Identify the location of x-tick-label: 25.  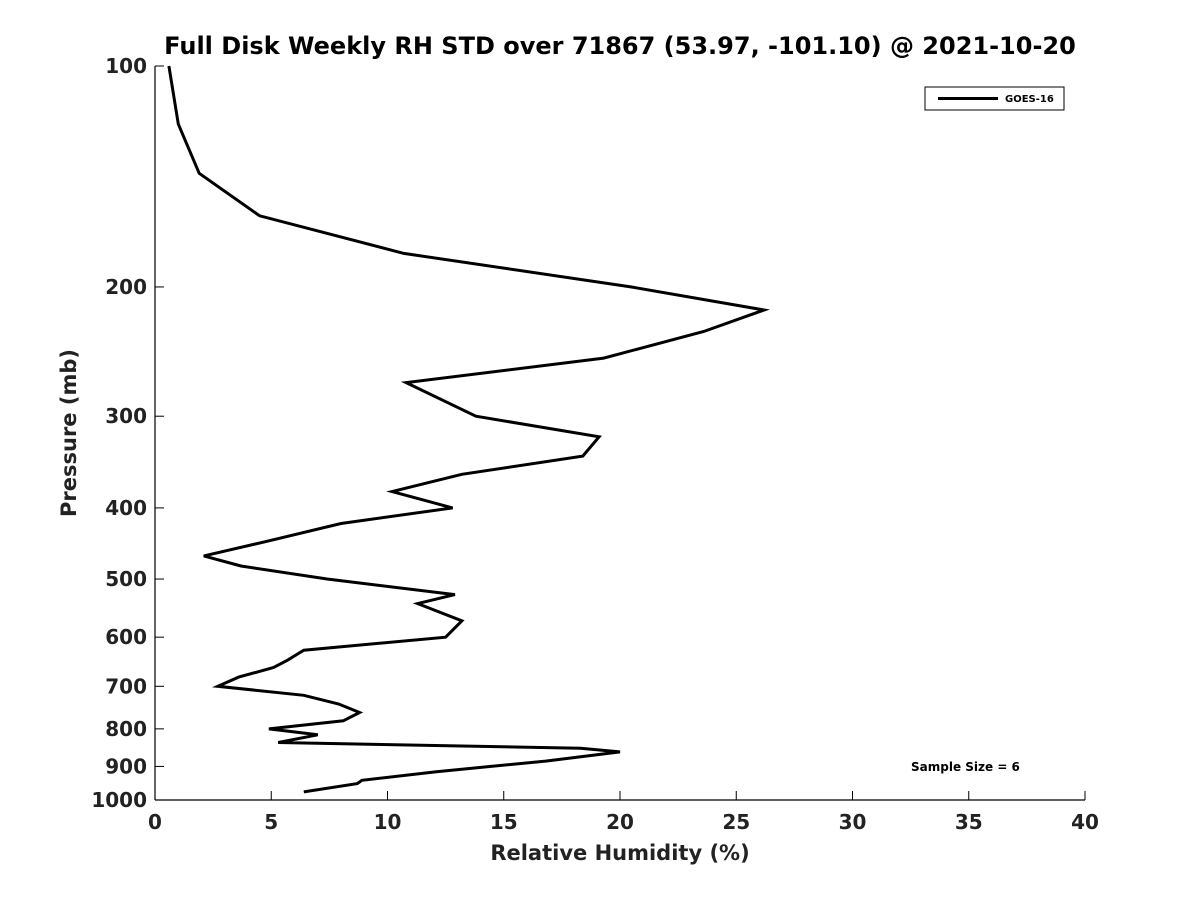
(736, 822).